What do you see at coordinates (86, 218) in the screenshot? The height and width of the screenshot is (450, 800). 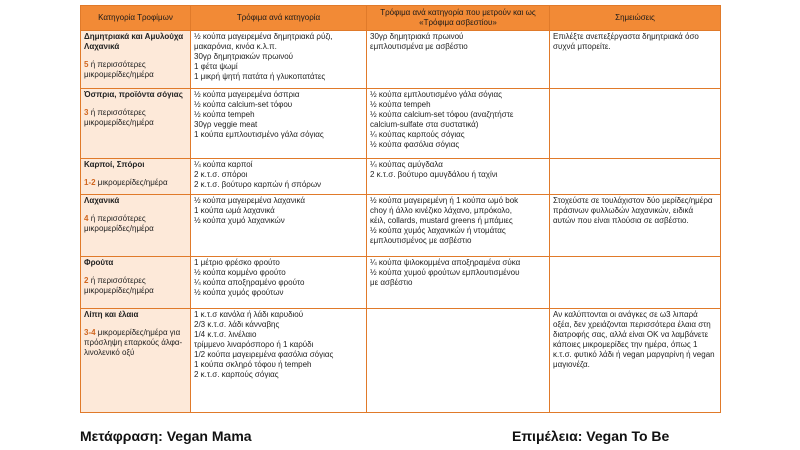 I see `serving-count: 4` at bounding box center [86, 218].